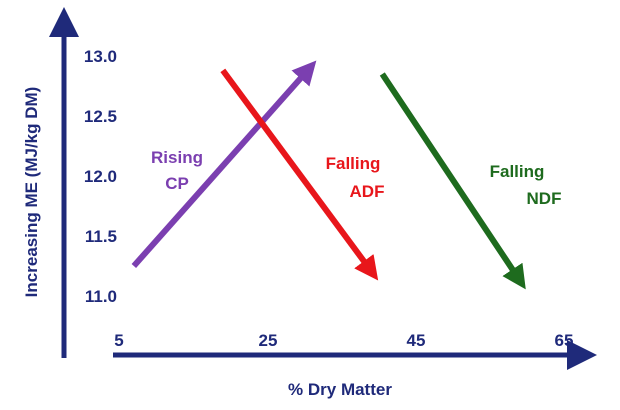 The width and height of the screenshot is (620, 410). I want to click on series-label-adf-line2: ADF, so click(367, 191).